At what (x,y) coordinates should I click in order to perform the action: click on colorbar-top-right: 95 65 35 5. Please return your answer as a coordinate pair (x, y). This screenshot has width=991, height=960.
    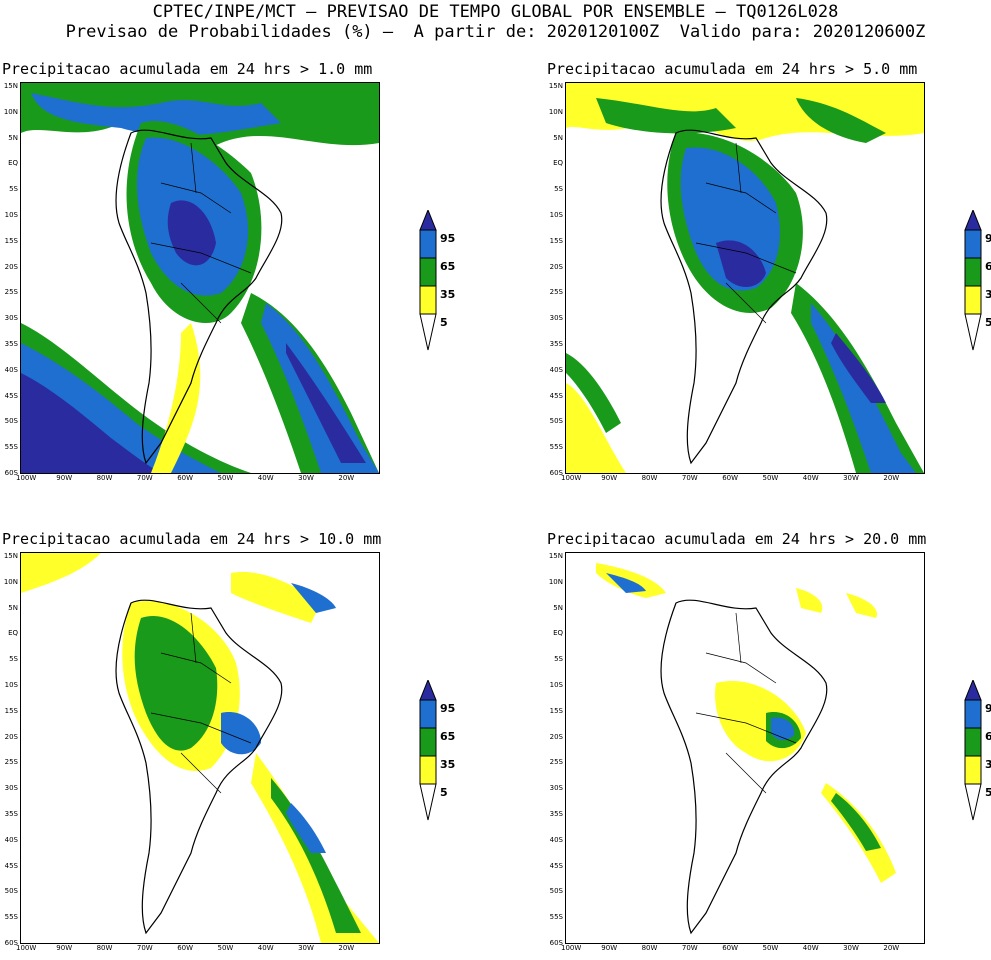
    Looking at the image, I should click on (977, 284).